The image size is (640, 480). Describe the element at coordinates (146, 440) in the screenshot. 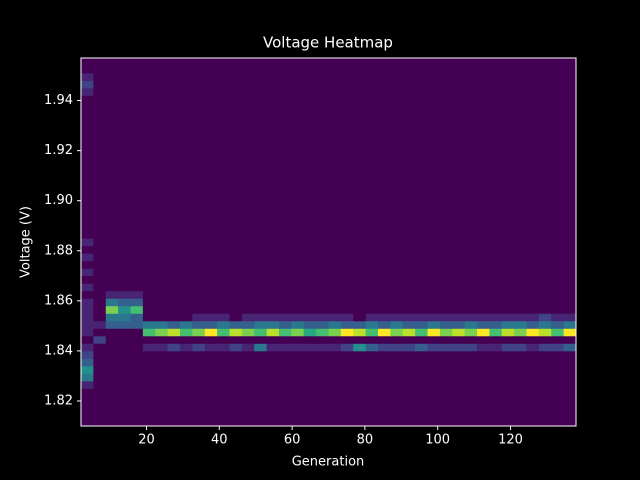

I see `x-tick-label: 20` at that location.